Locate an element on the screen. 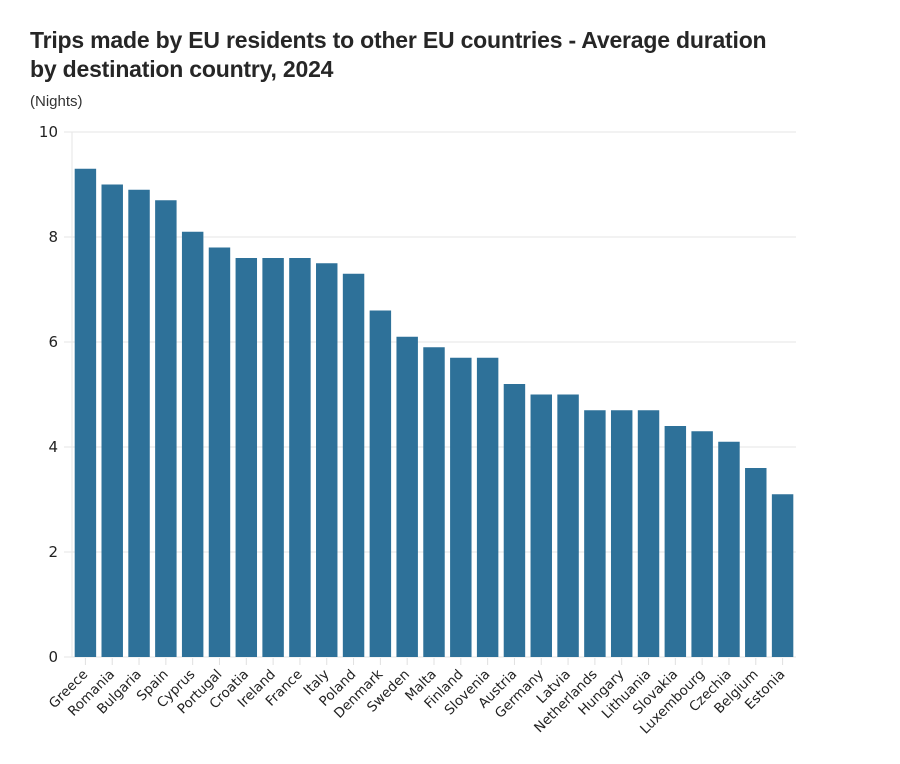  y-tick-label: 4 is located at coordinates (53, 447).